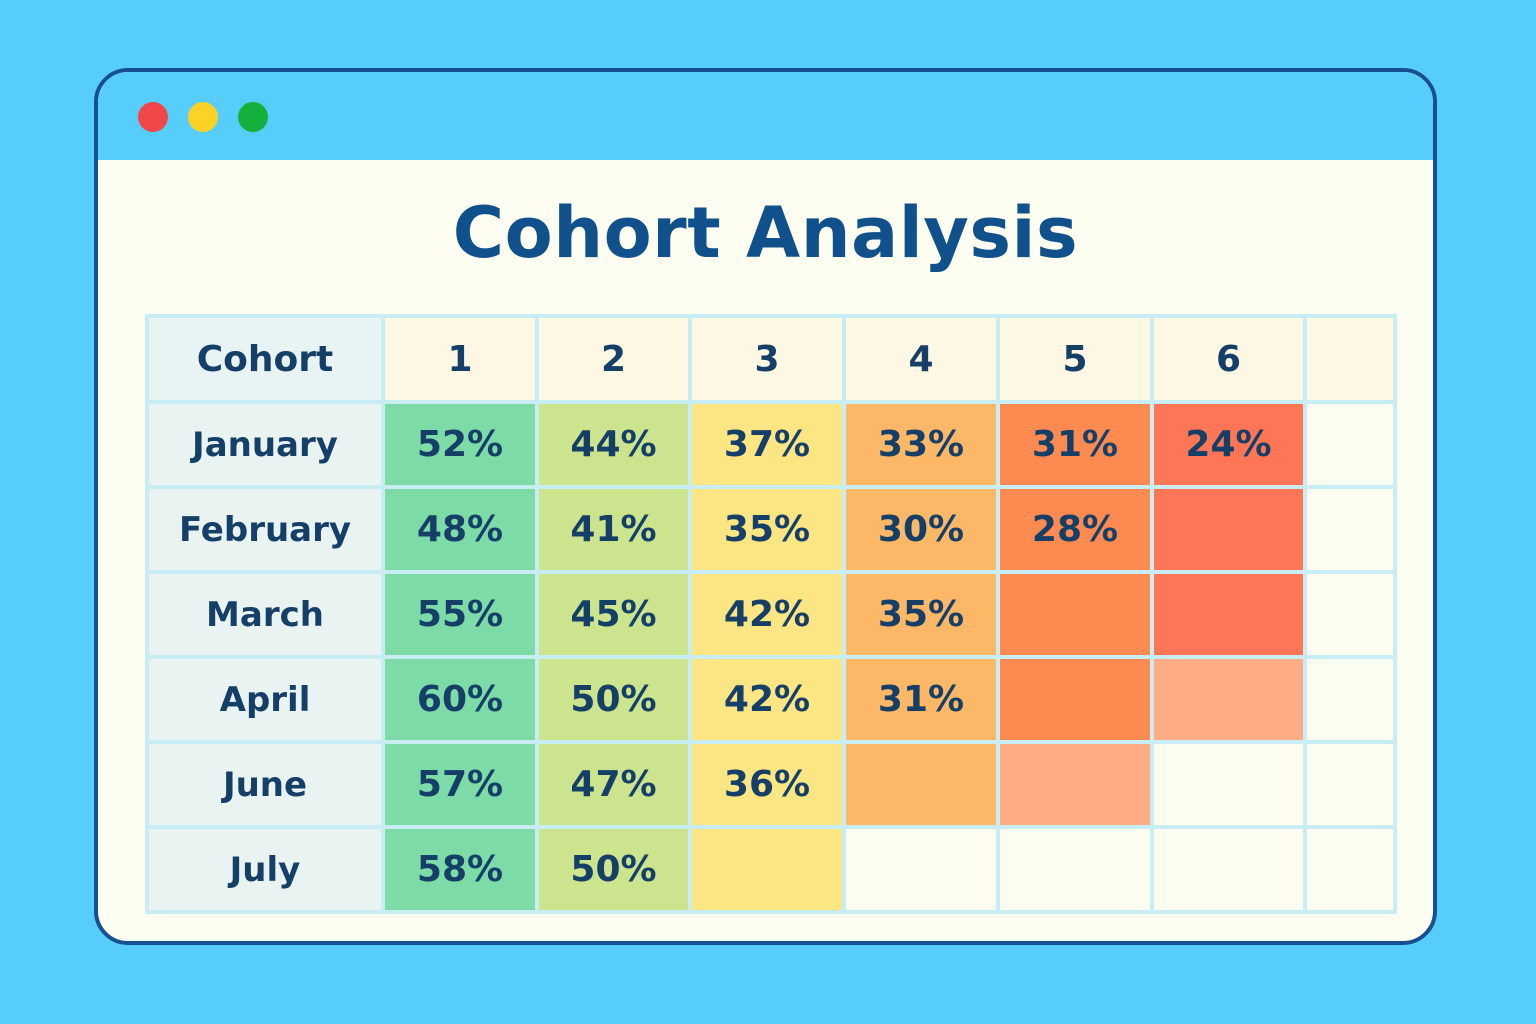  Describe the element at coordinates (921, 444) in the screenshot. I see `heatmap-cell: 33%` at that location.